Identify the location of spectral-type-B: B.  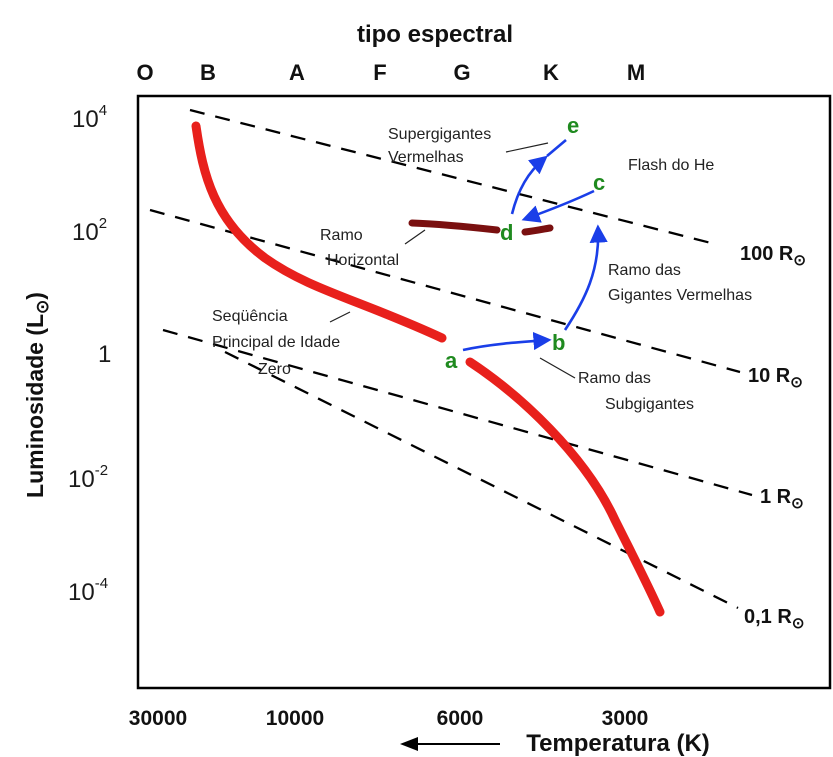
(208, 72).